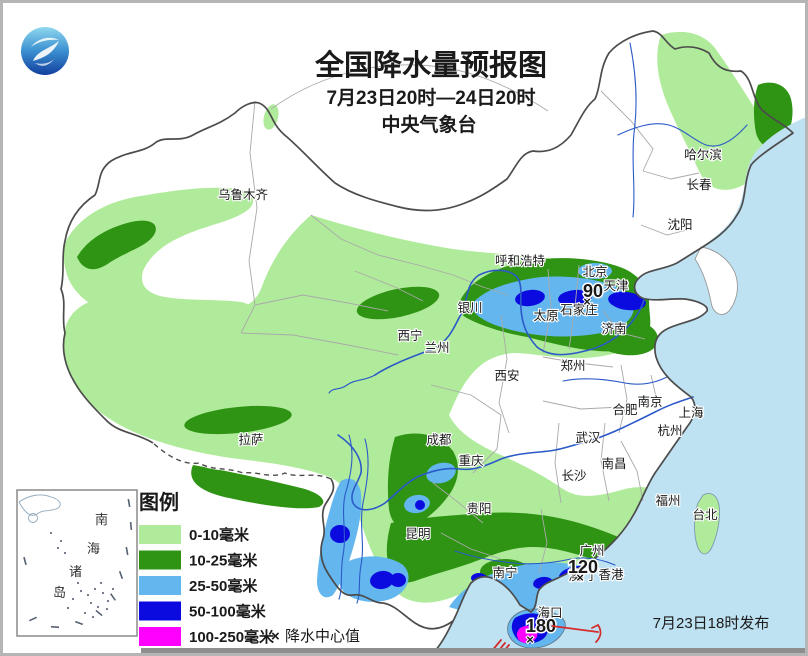  I want to click on inset-label-char: 诸, so click(75, 571).